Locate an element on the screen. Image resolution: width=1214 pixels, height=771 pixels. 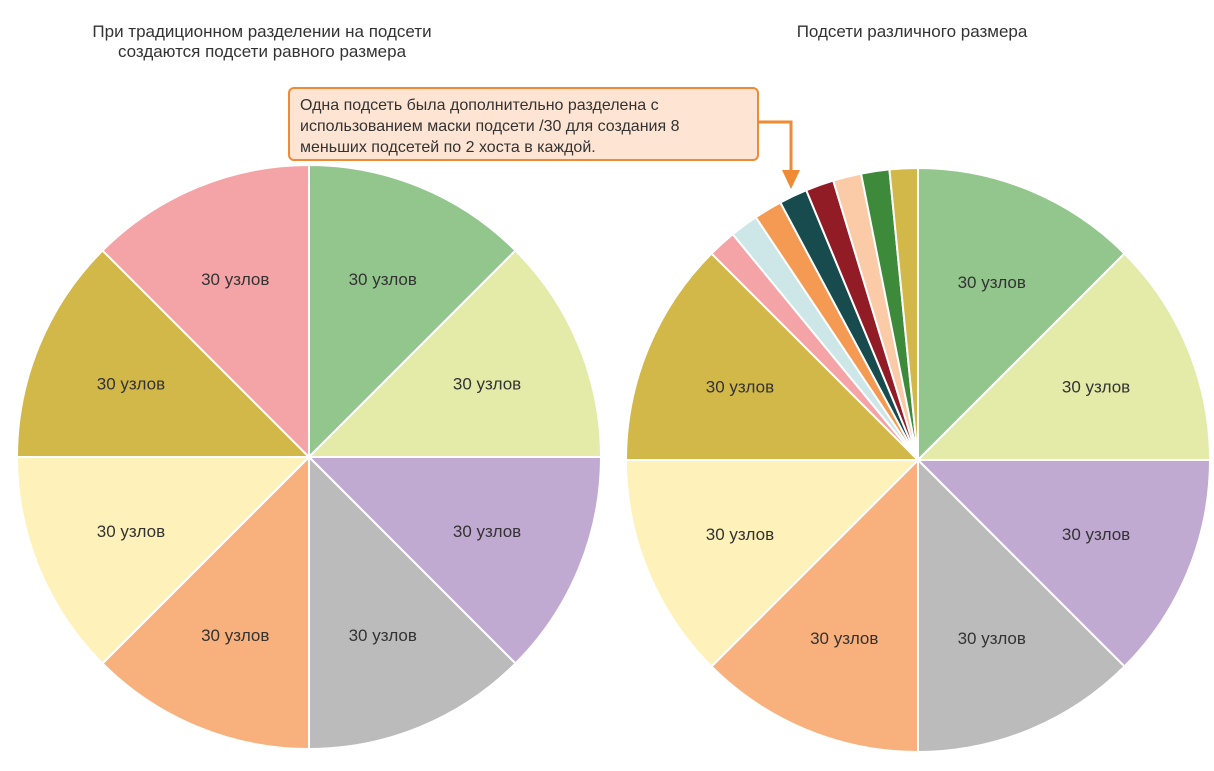
callout-arrow-line is located at coordinates (776, 146).